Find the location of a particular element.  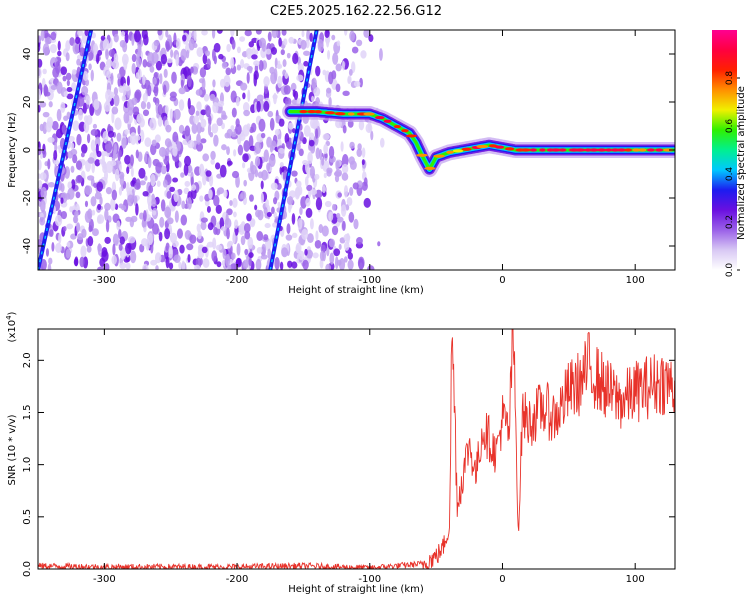

x-tick-label: 0 is located at coordinates (502, 579).